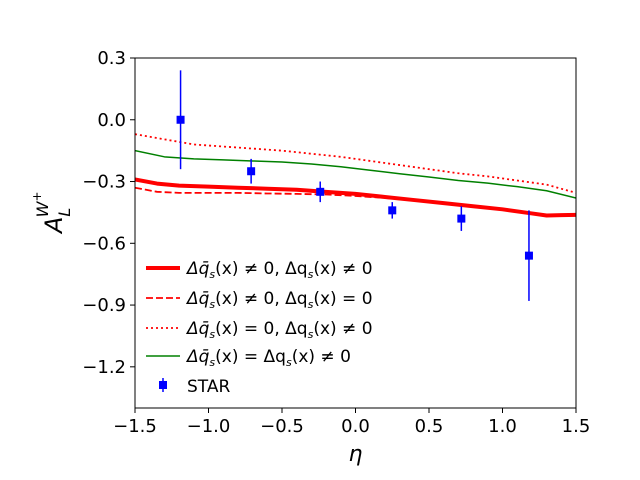  I want to click on legend-entry-star: STAR, so click(194, 387).